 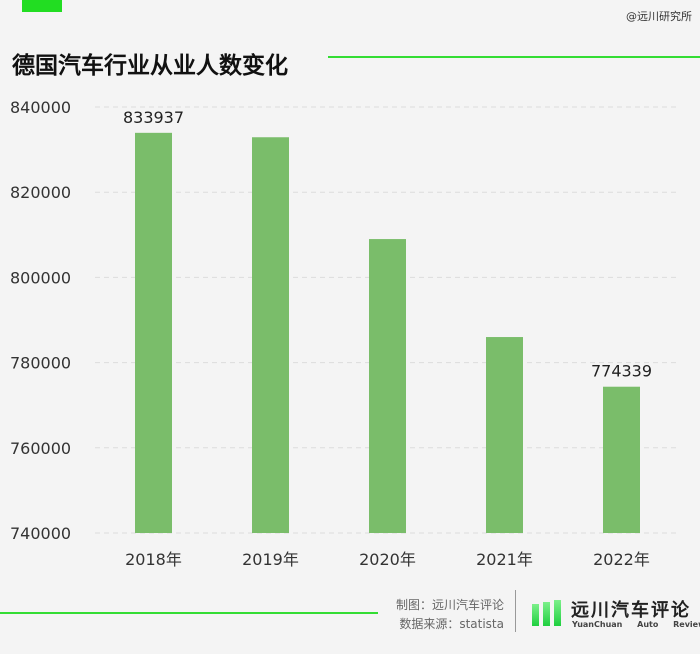 I want to click on y-tick-label: 740000, so click(x=40, y=533).